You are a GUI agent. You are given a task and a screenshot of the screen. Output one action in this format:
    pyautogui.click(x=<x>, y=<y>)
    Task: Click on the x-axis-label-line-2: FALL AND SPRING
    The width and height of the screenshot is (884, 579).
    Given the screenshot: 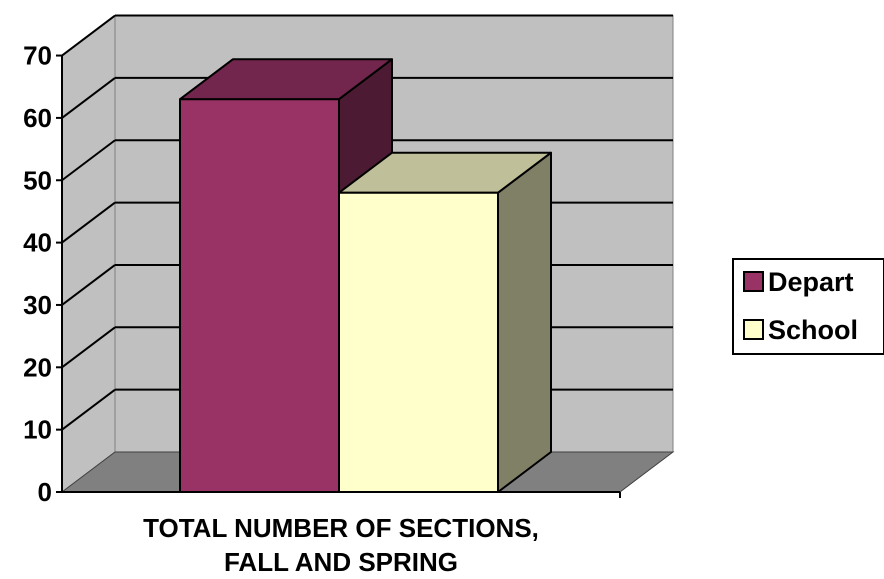 What is the action you would take?
    pyautogui.click(x=341, y=562)
    